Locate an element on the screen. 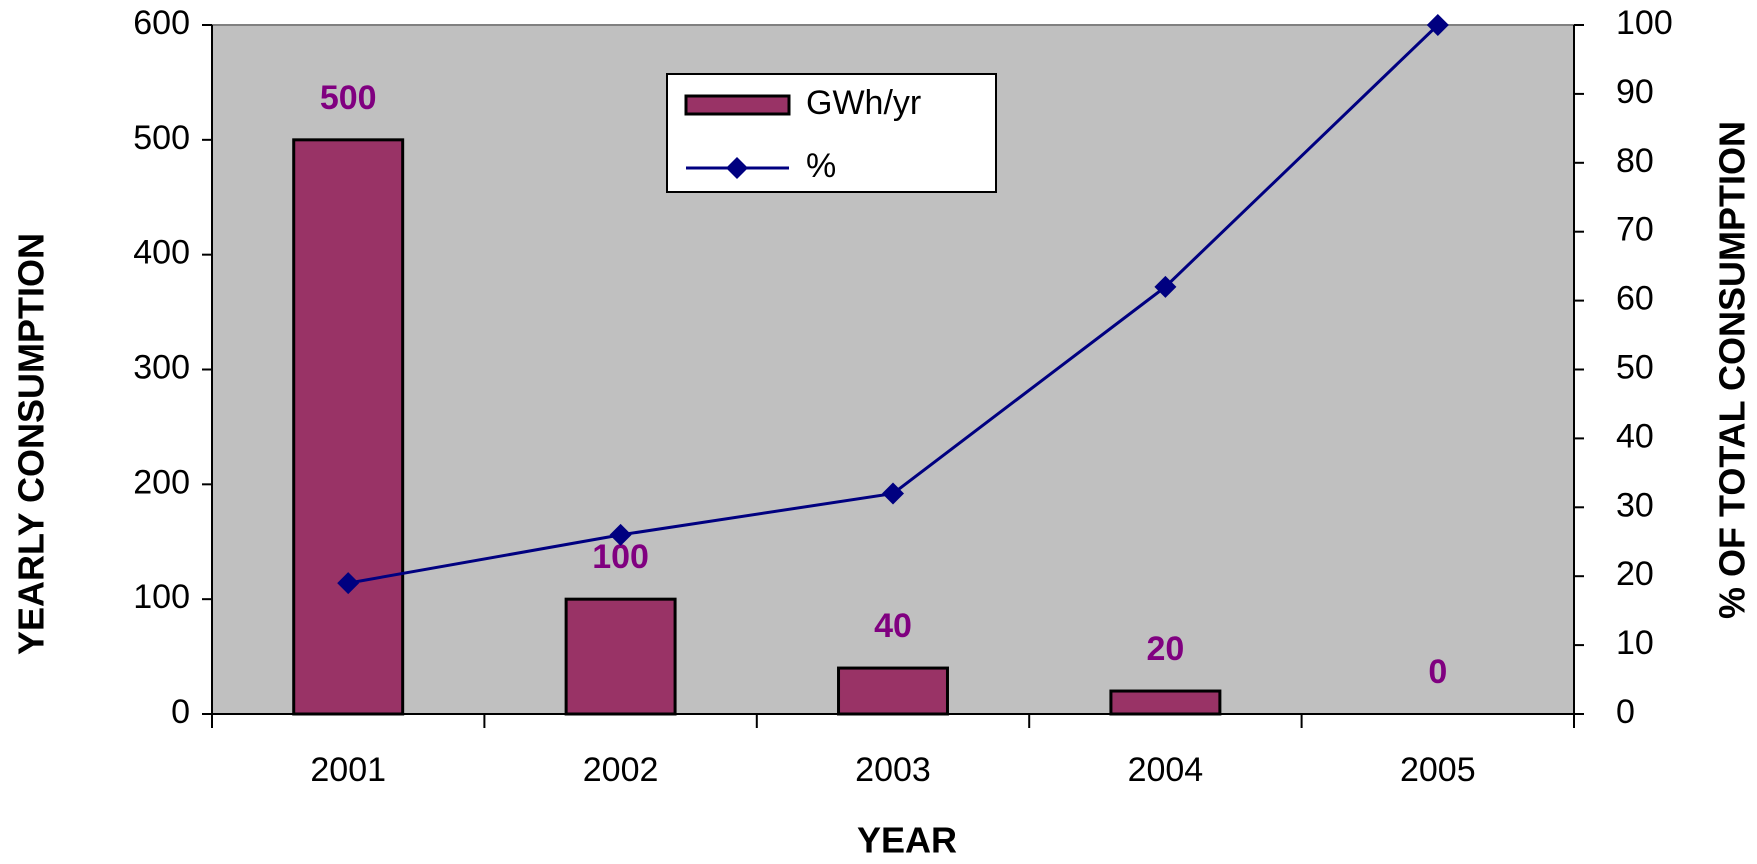  x-tick-label: 2002 is located at coordinates (621, 770).